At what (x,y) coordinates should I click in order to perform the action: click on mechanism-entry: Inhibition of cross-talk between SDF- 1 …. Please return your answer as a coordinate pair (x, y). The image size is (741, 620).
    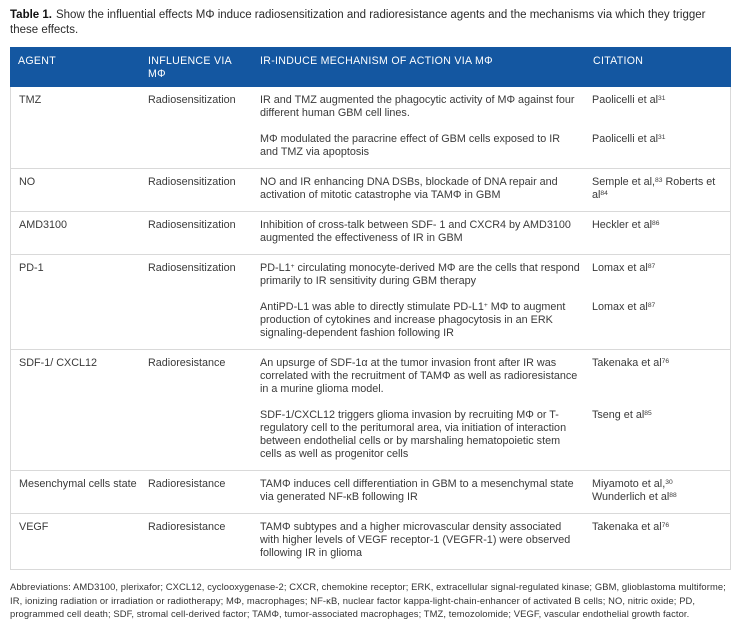
    Looking at the image, I should click on (495, 231).